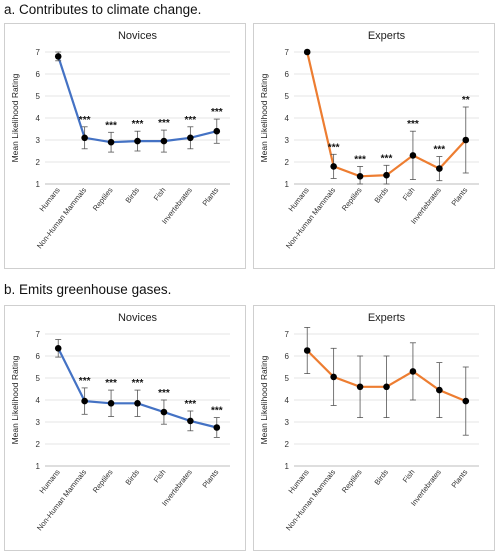  I want to click on section-a-title: a. Contributes to climate change., so click(103, 9).